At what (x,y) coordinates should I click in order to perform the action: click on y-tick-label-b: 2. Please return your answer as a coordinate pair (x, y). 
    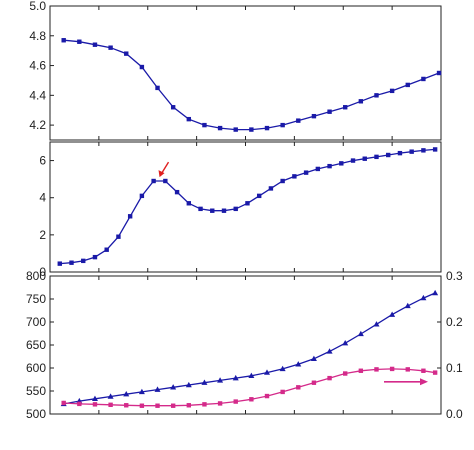
    Looking at the image, I should click on (42, 235).